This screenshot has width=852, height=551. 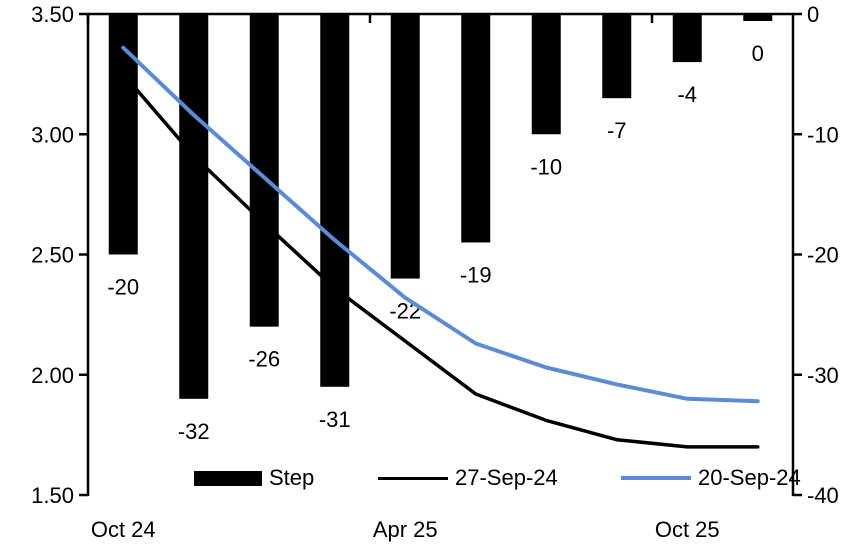 What do you see at coordinates (123, 287) in the screenshot?
I see `bar-value-label: -20` at bounding box center [123, 287].